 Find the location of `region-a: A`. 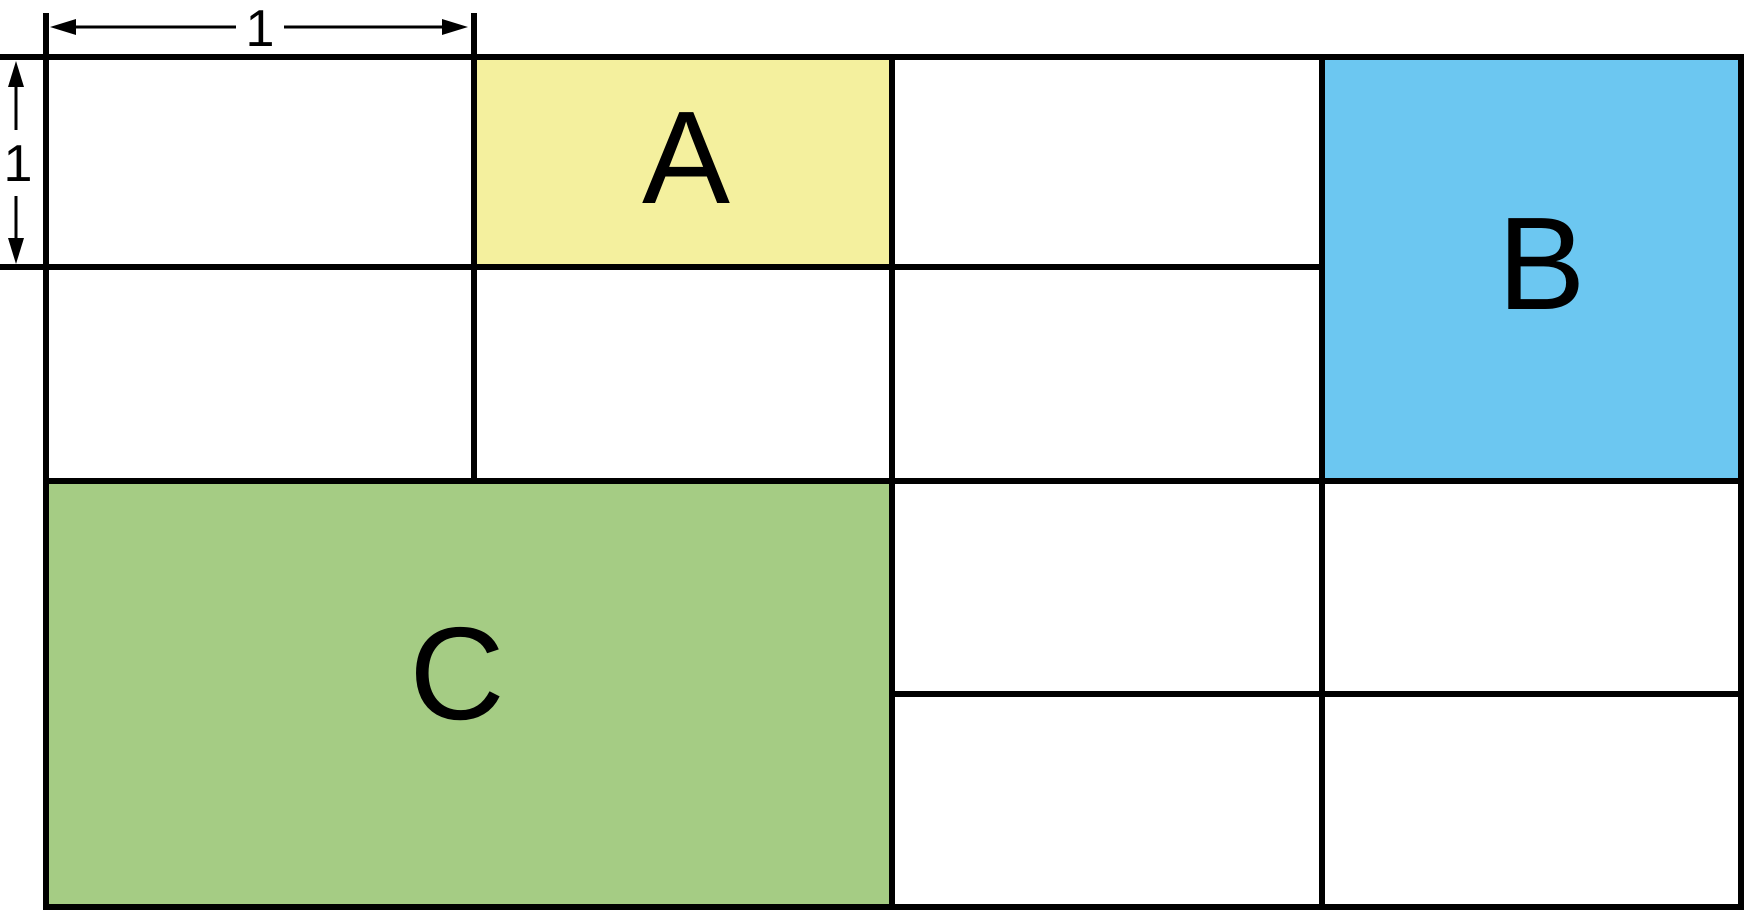

region-a: A is located at coordinates (683, 162).